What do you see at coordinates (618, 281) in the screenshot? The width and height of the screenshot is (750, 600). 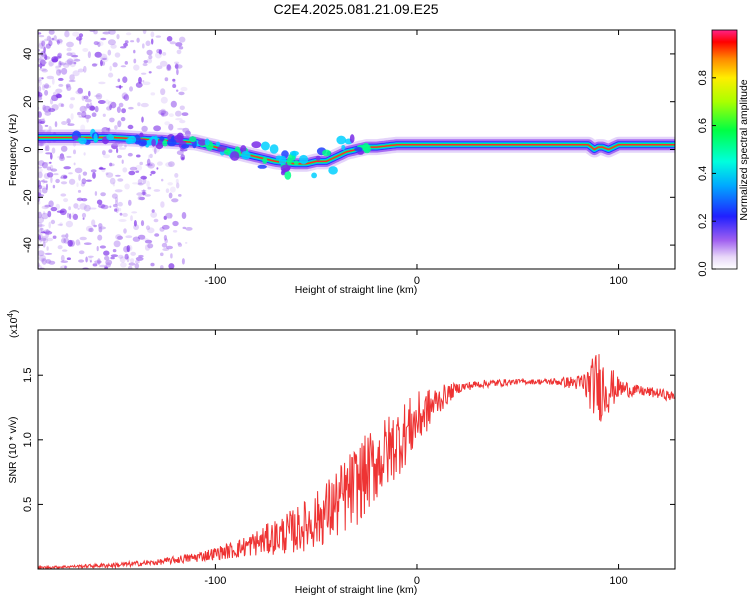 I see `spectrogram-xtick-label: 100` at bounding box center [618, 281].